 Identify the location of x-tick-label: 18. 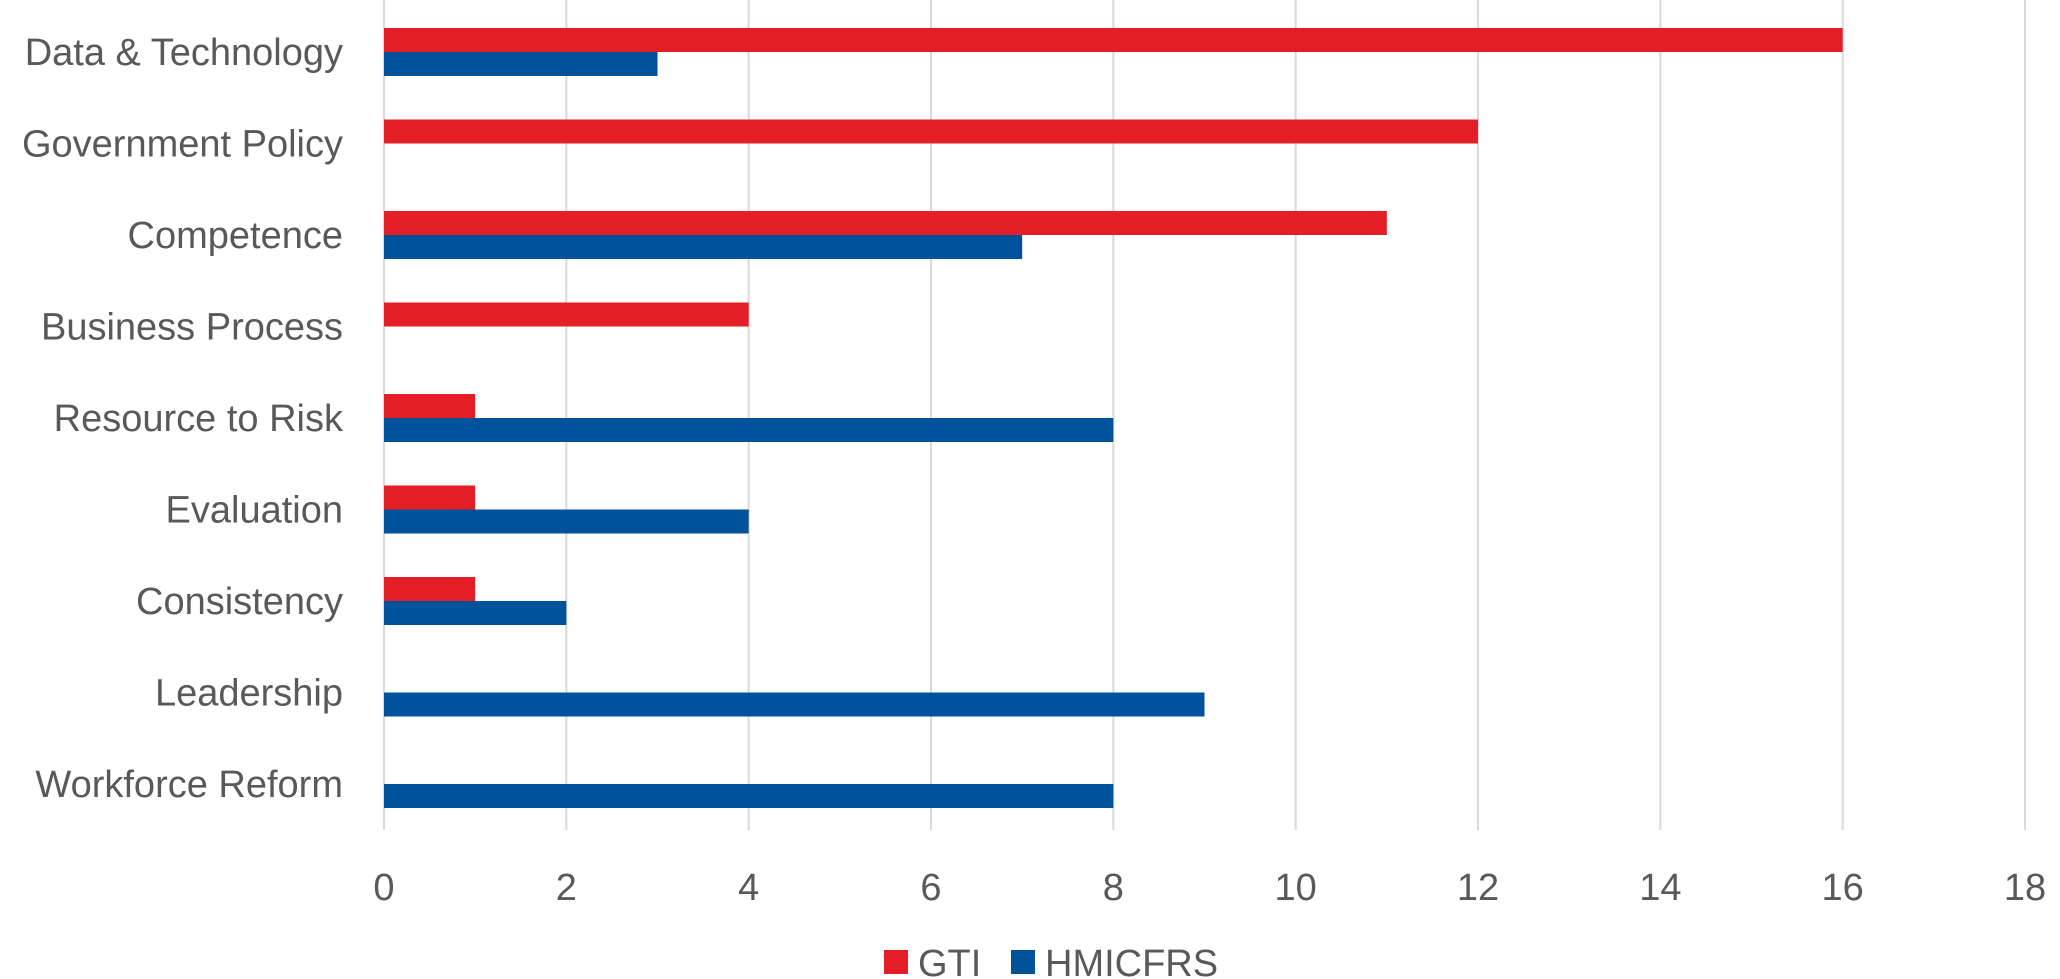
(2025, 888).